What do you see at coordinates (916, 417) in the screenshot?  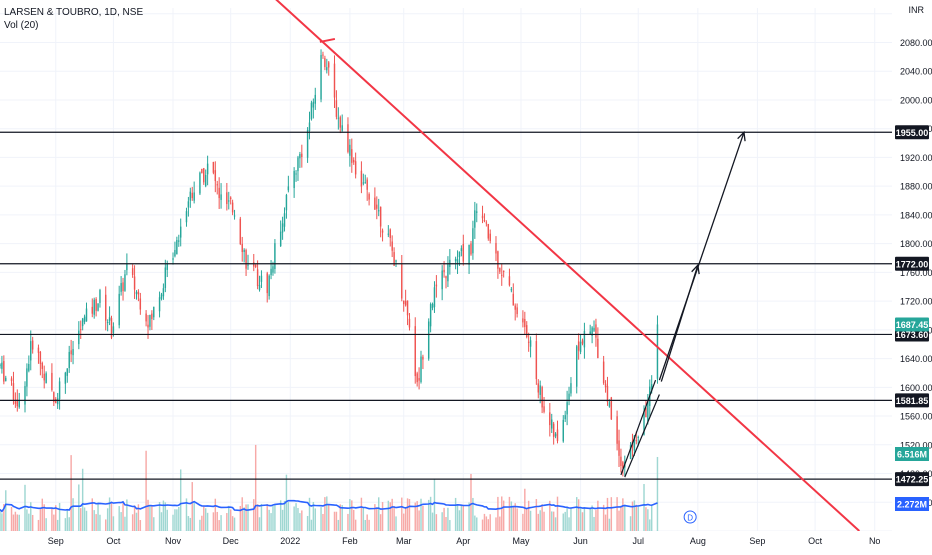 I see `price-tick-label: 1560.00` at bounding box center [916, 417].